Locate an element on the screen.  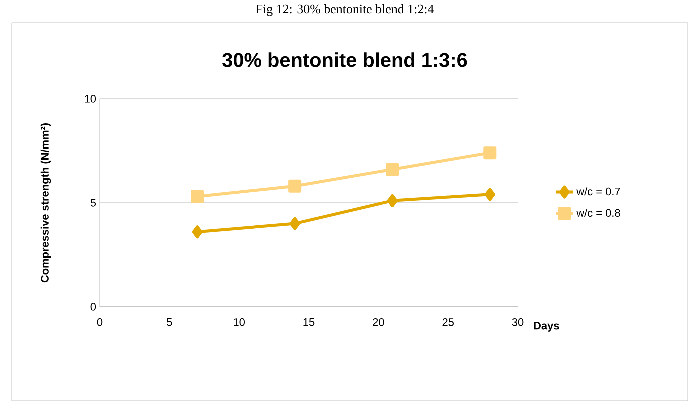
x-axis-title: Days is located at coordinates (547, 327).